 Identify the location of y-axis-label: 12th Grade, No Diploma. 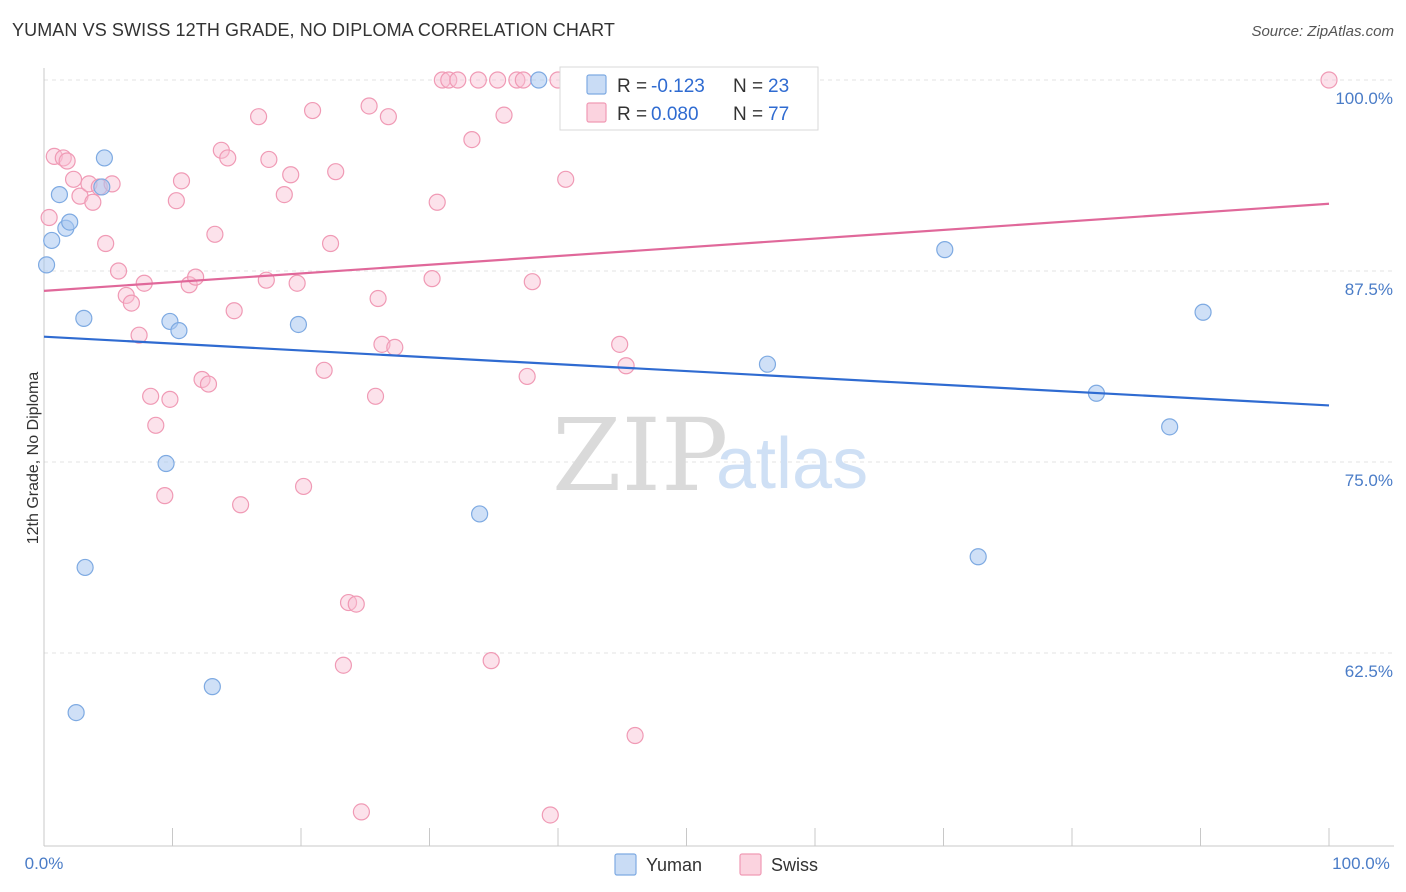
(33, 458).